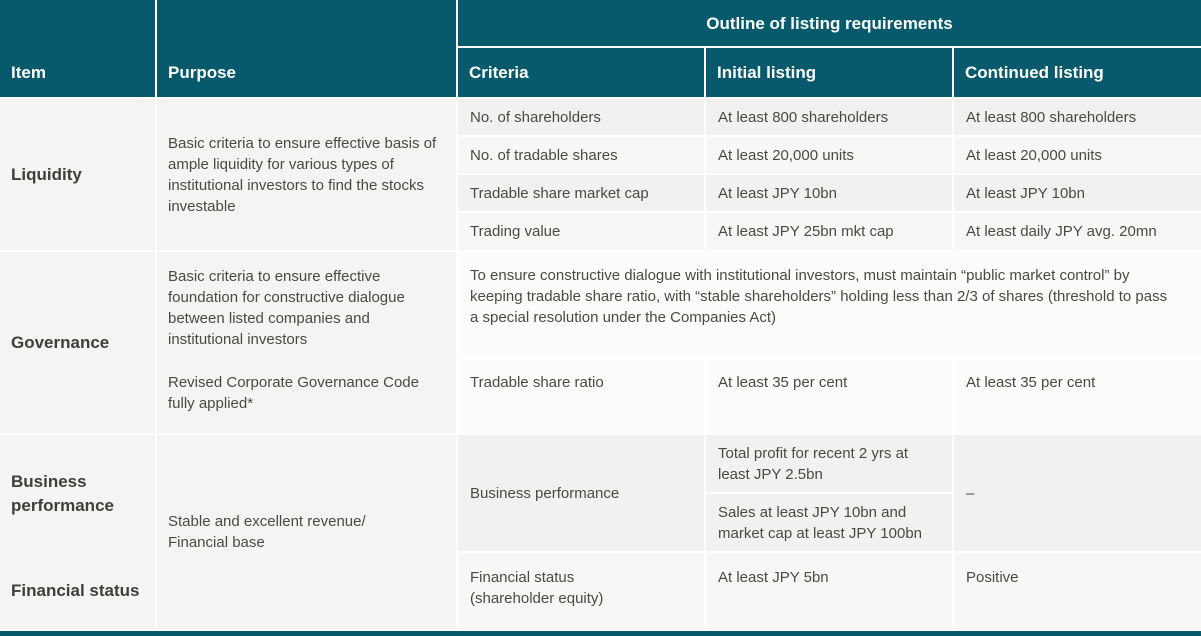 The image size is (1201, 636). Describe the element at coordinates (537, 382) in the screenshot. I see `cell-text: Tradable share ratio` at that location.